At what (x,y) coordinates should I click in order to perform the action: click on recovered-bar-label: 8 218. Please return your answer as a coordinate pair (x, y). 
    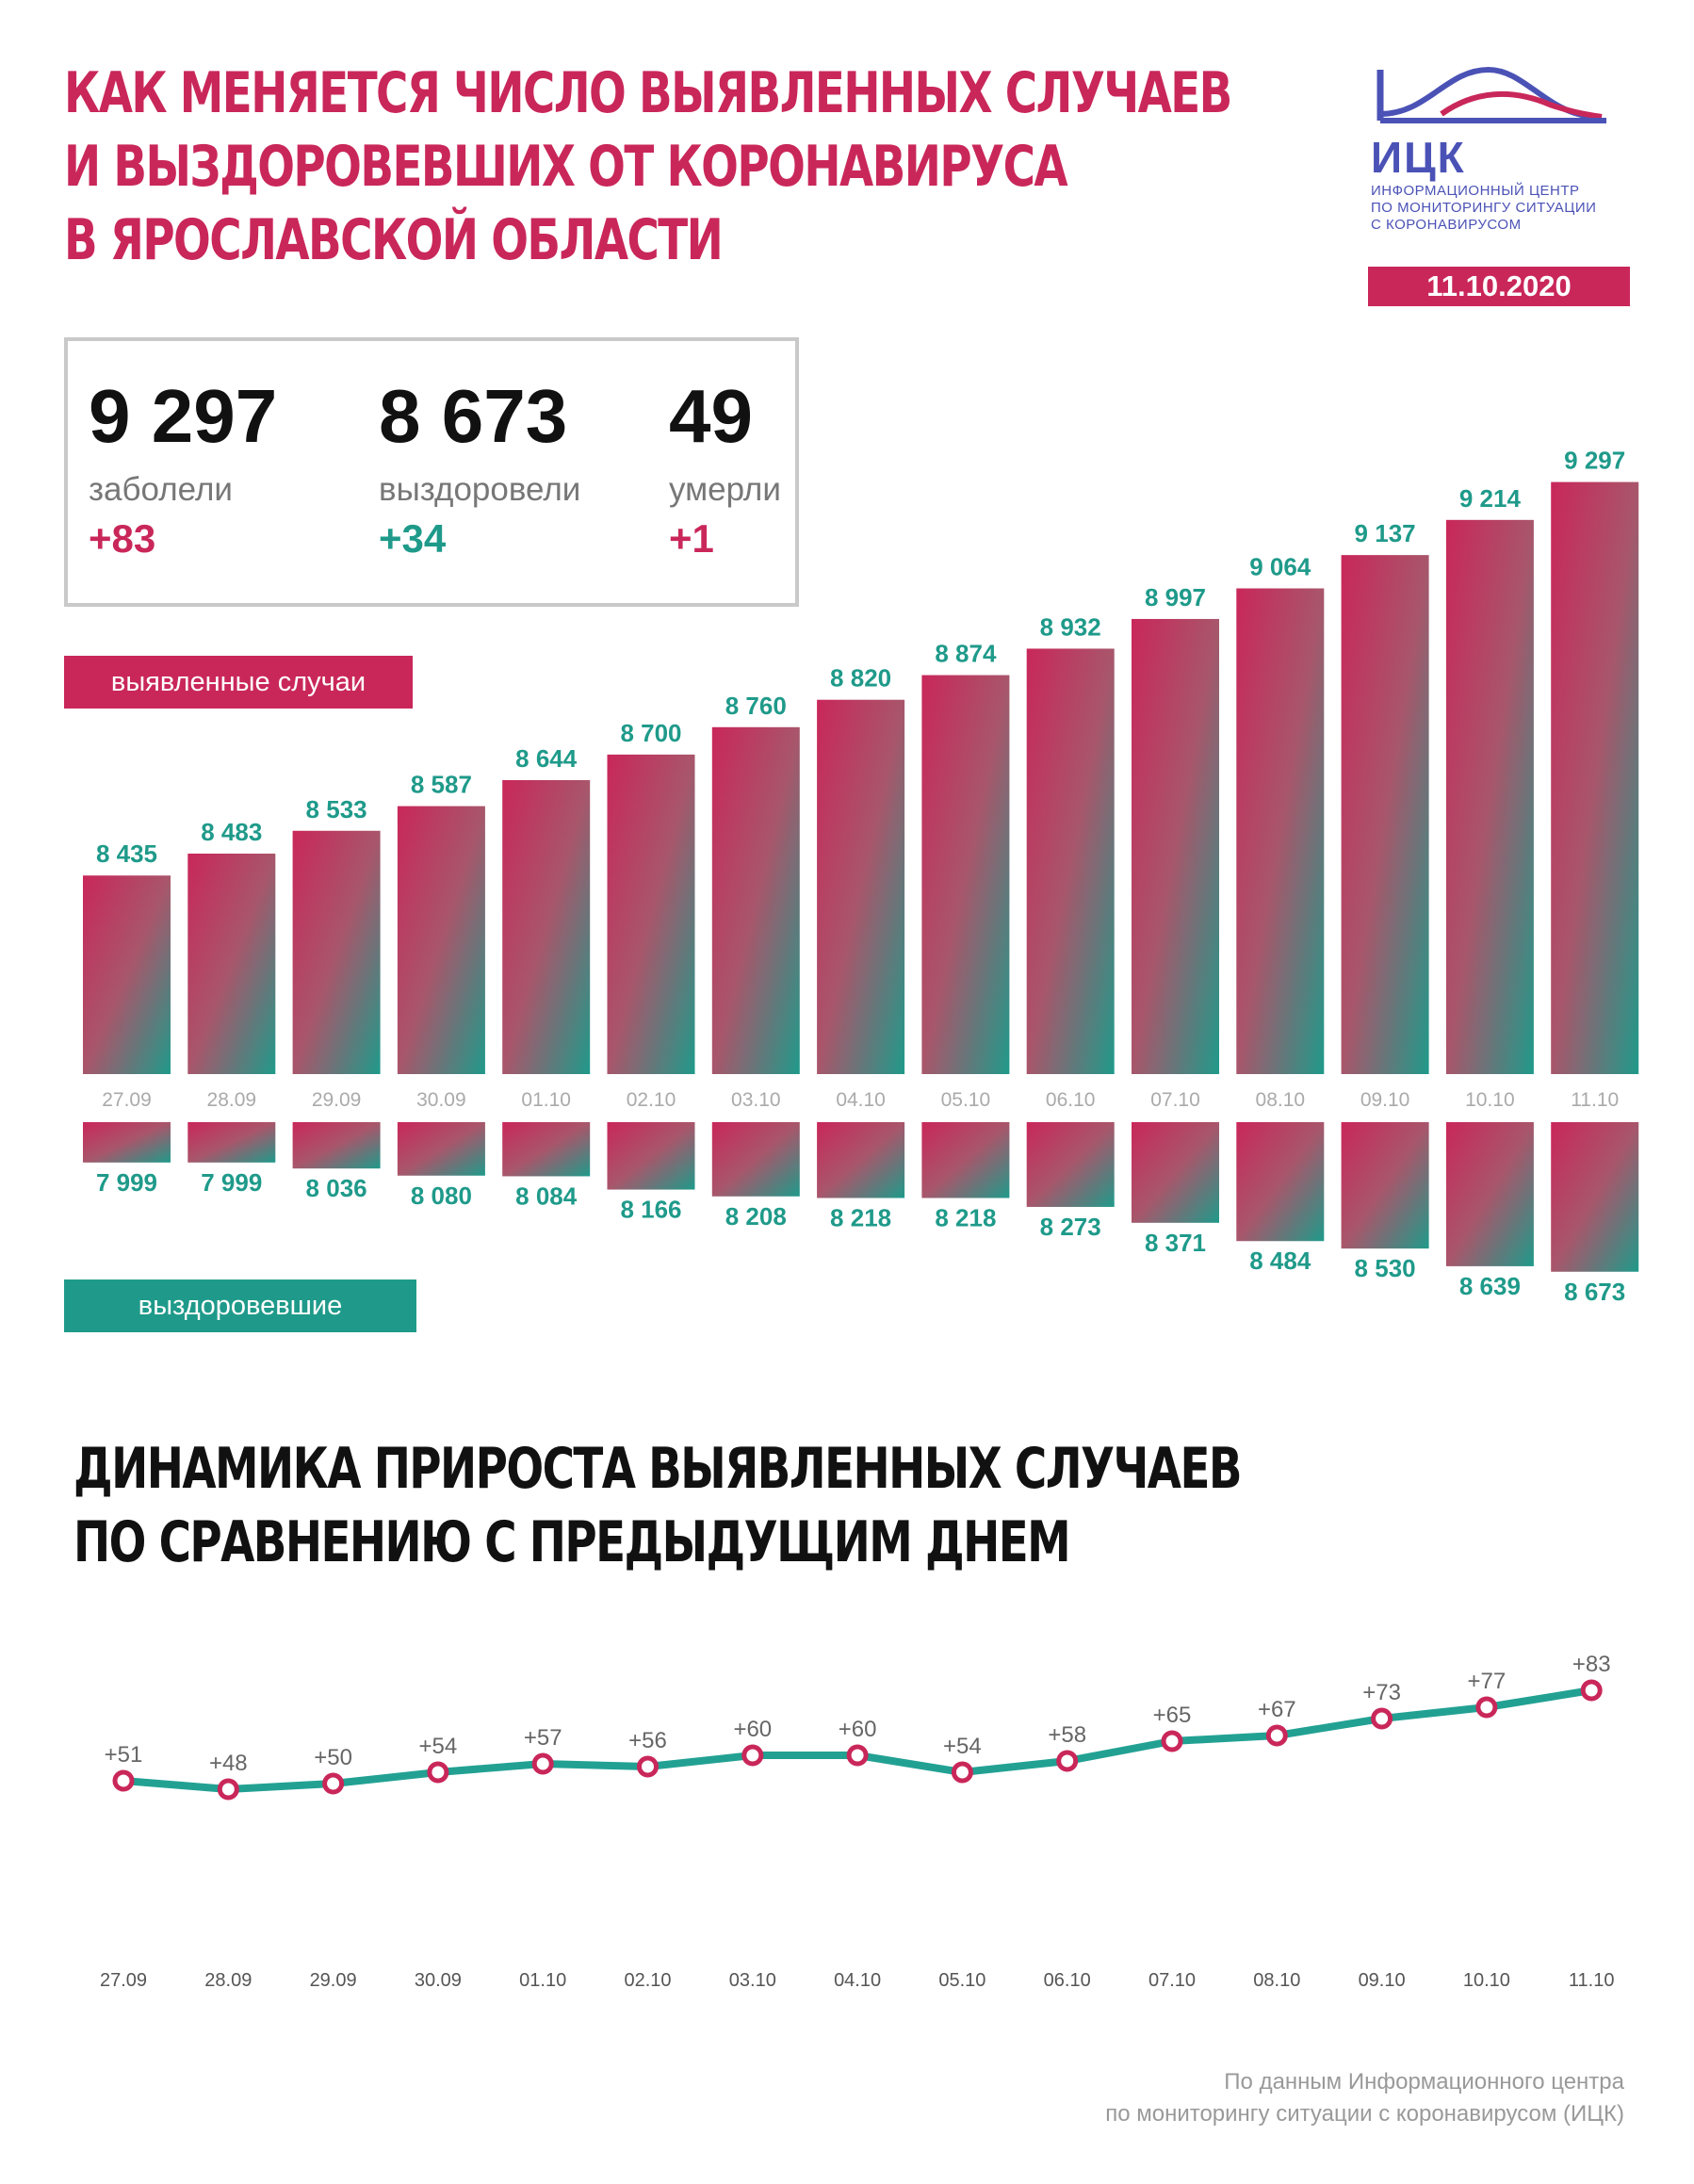
    Looking at the image, I should click on (965, 1217).